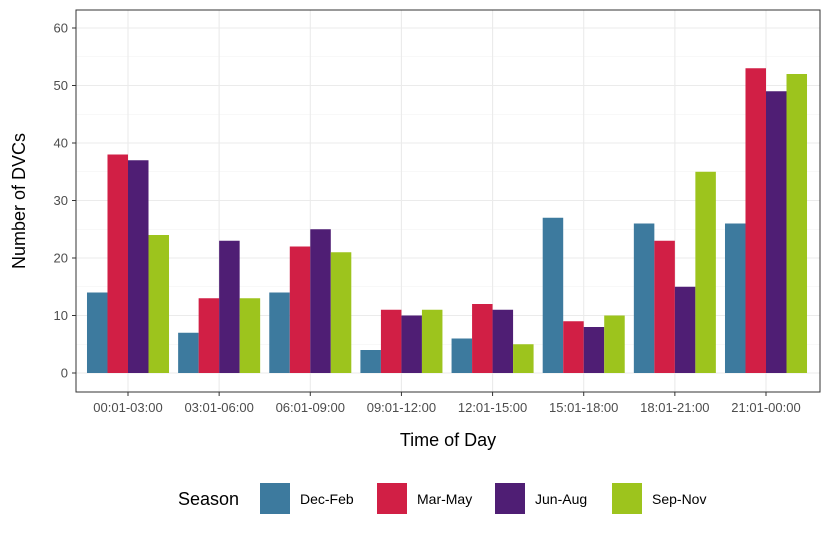 The width and height of the screenshot is (830, 536). What do you see at coordinates (679, 499) in the screenshot?
I see `legend-label-sep-nov: Sep-Nov` at bounding box center [679, 499].